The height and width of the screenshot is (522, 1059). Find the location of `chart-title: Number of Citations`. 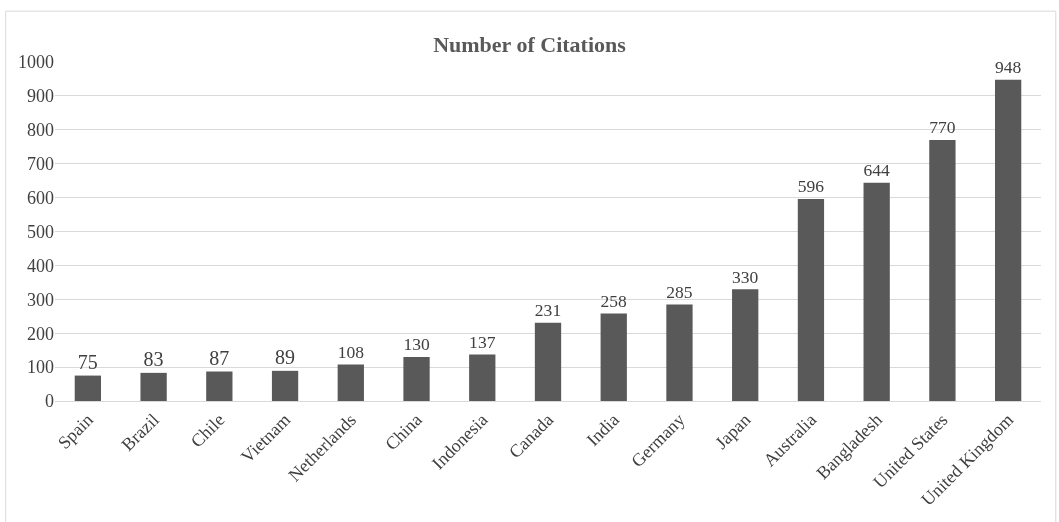

chart-title: Number of Citations is located at coordinates (530, 44).